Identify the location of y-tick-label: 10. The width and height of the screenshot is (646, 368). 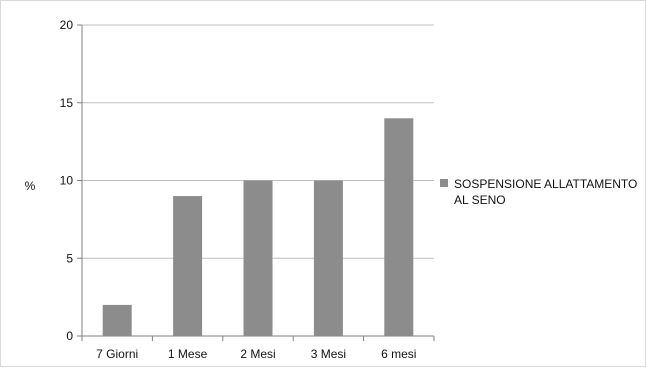
(67, 181).